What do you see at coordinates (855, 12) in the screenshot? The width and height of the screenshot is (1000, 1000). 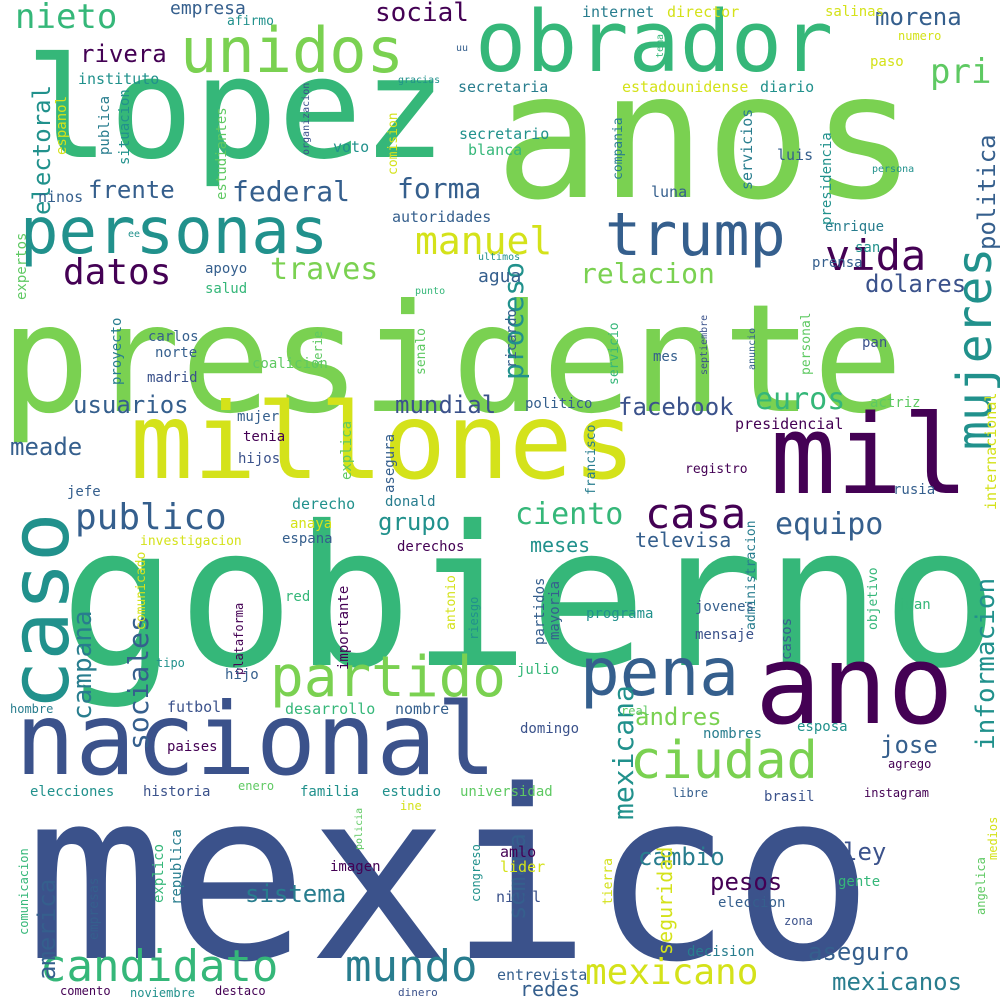 I see `word-salinas: salinas` at bounding box center [855, 12].